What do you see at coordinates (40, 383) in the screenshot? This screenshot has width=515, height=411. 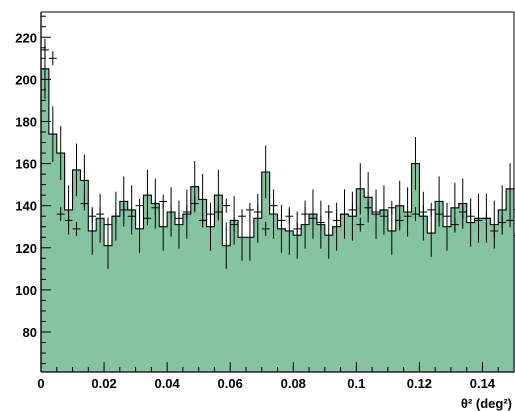 I see `x-tick-label: 0` at bounding box center [40, 383].